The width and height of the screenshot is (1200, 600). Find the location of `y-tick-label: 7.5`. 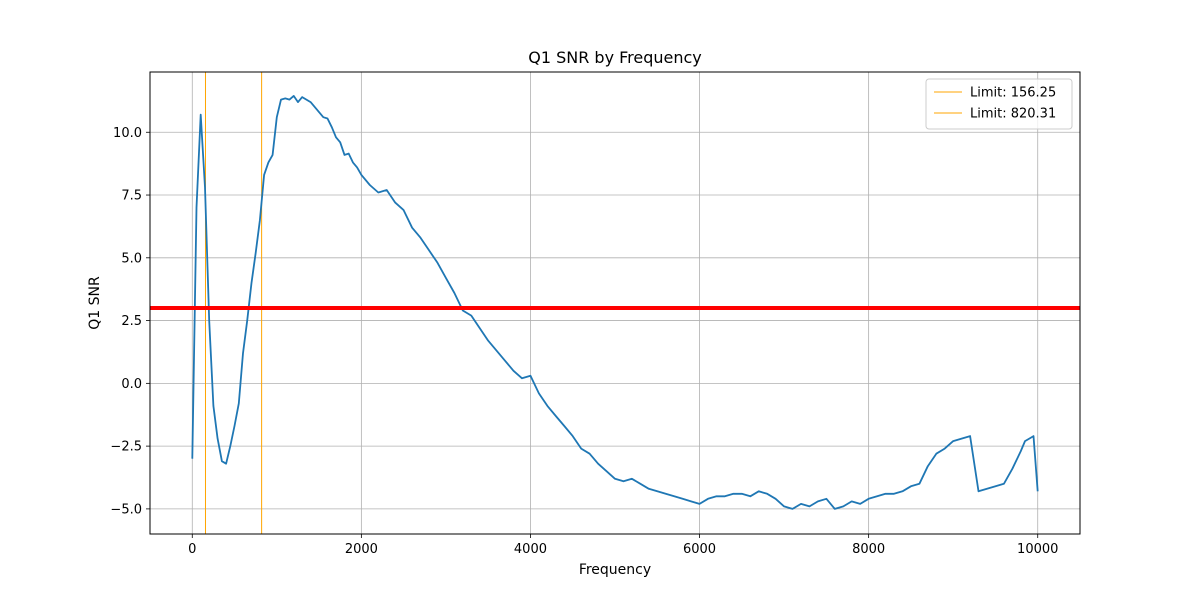

y-tick-label: 7.5 is located at coordinates (131, 196).